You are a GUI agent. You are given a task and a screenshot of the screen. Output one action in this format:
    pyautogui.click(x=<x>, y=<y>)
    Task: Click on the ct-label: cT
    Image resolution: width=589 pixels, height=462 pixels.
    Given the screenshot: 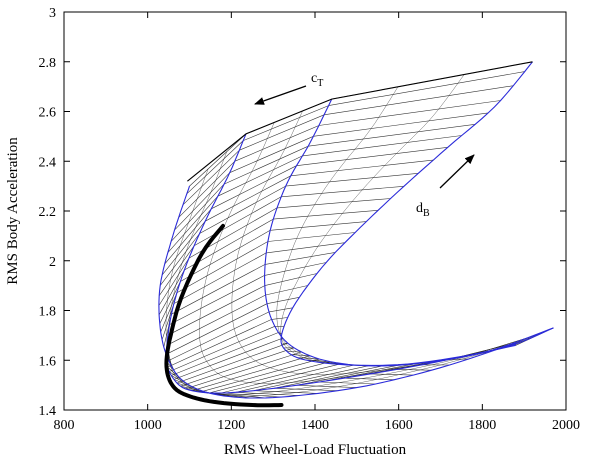 What is the action you would take?
    pyautogui.click(x=317, y=80)
    